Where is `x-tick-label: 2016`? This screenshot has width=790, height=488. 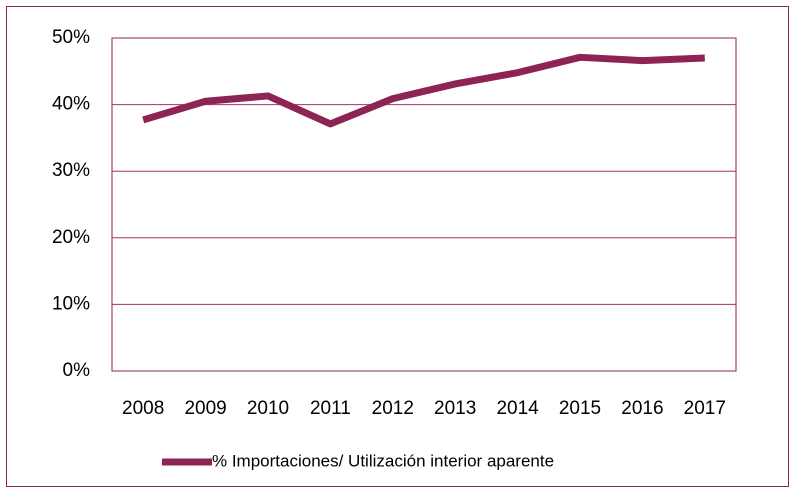 x-tick-label: 2016 is located at coordinates (642, 408).